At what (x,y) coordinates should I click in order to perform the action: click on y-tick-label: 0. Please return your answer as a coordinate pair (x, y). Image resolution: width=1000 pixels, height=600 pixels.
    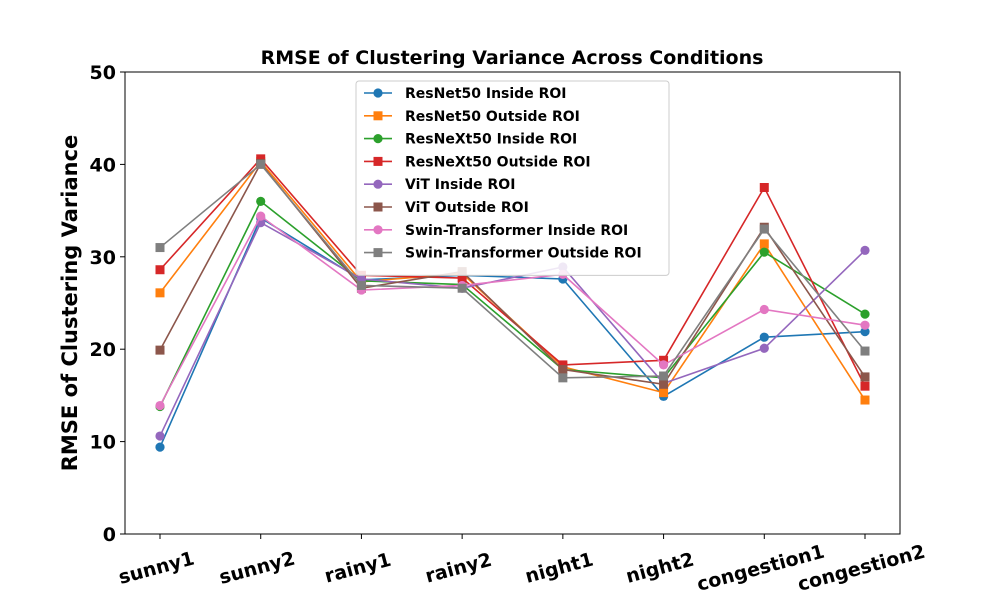
    Looking at the image, I should click on (109, 535).